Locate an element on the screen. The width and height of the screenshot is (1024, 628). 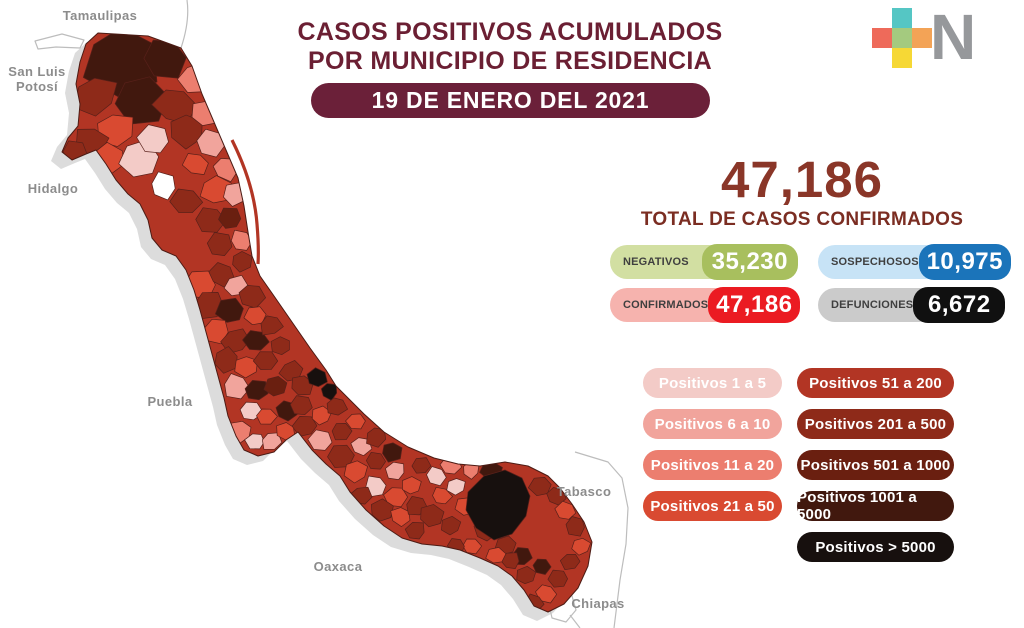
tabasco-border is located at coordinates (601, 539).